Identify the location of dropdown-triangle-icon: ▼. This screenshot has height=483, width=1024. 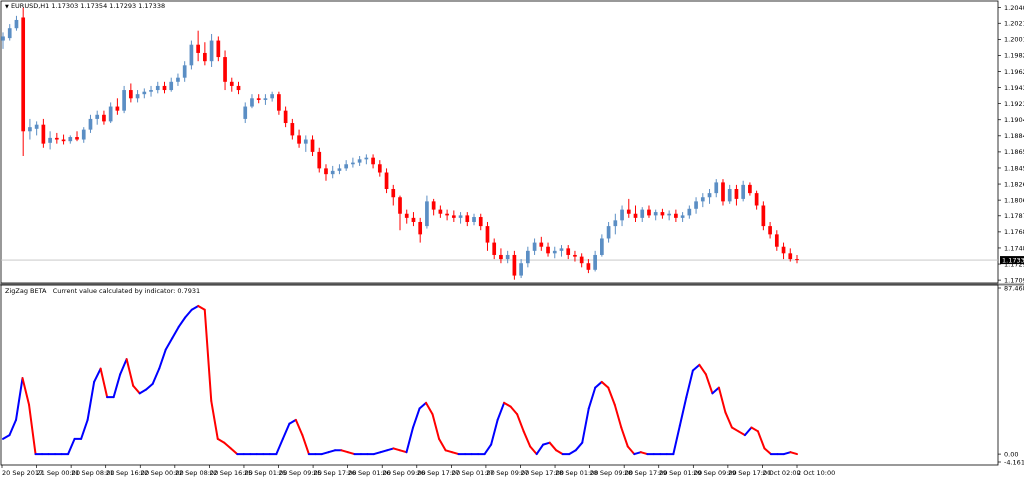
(7, 7).